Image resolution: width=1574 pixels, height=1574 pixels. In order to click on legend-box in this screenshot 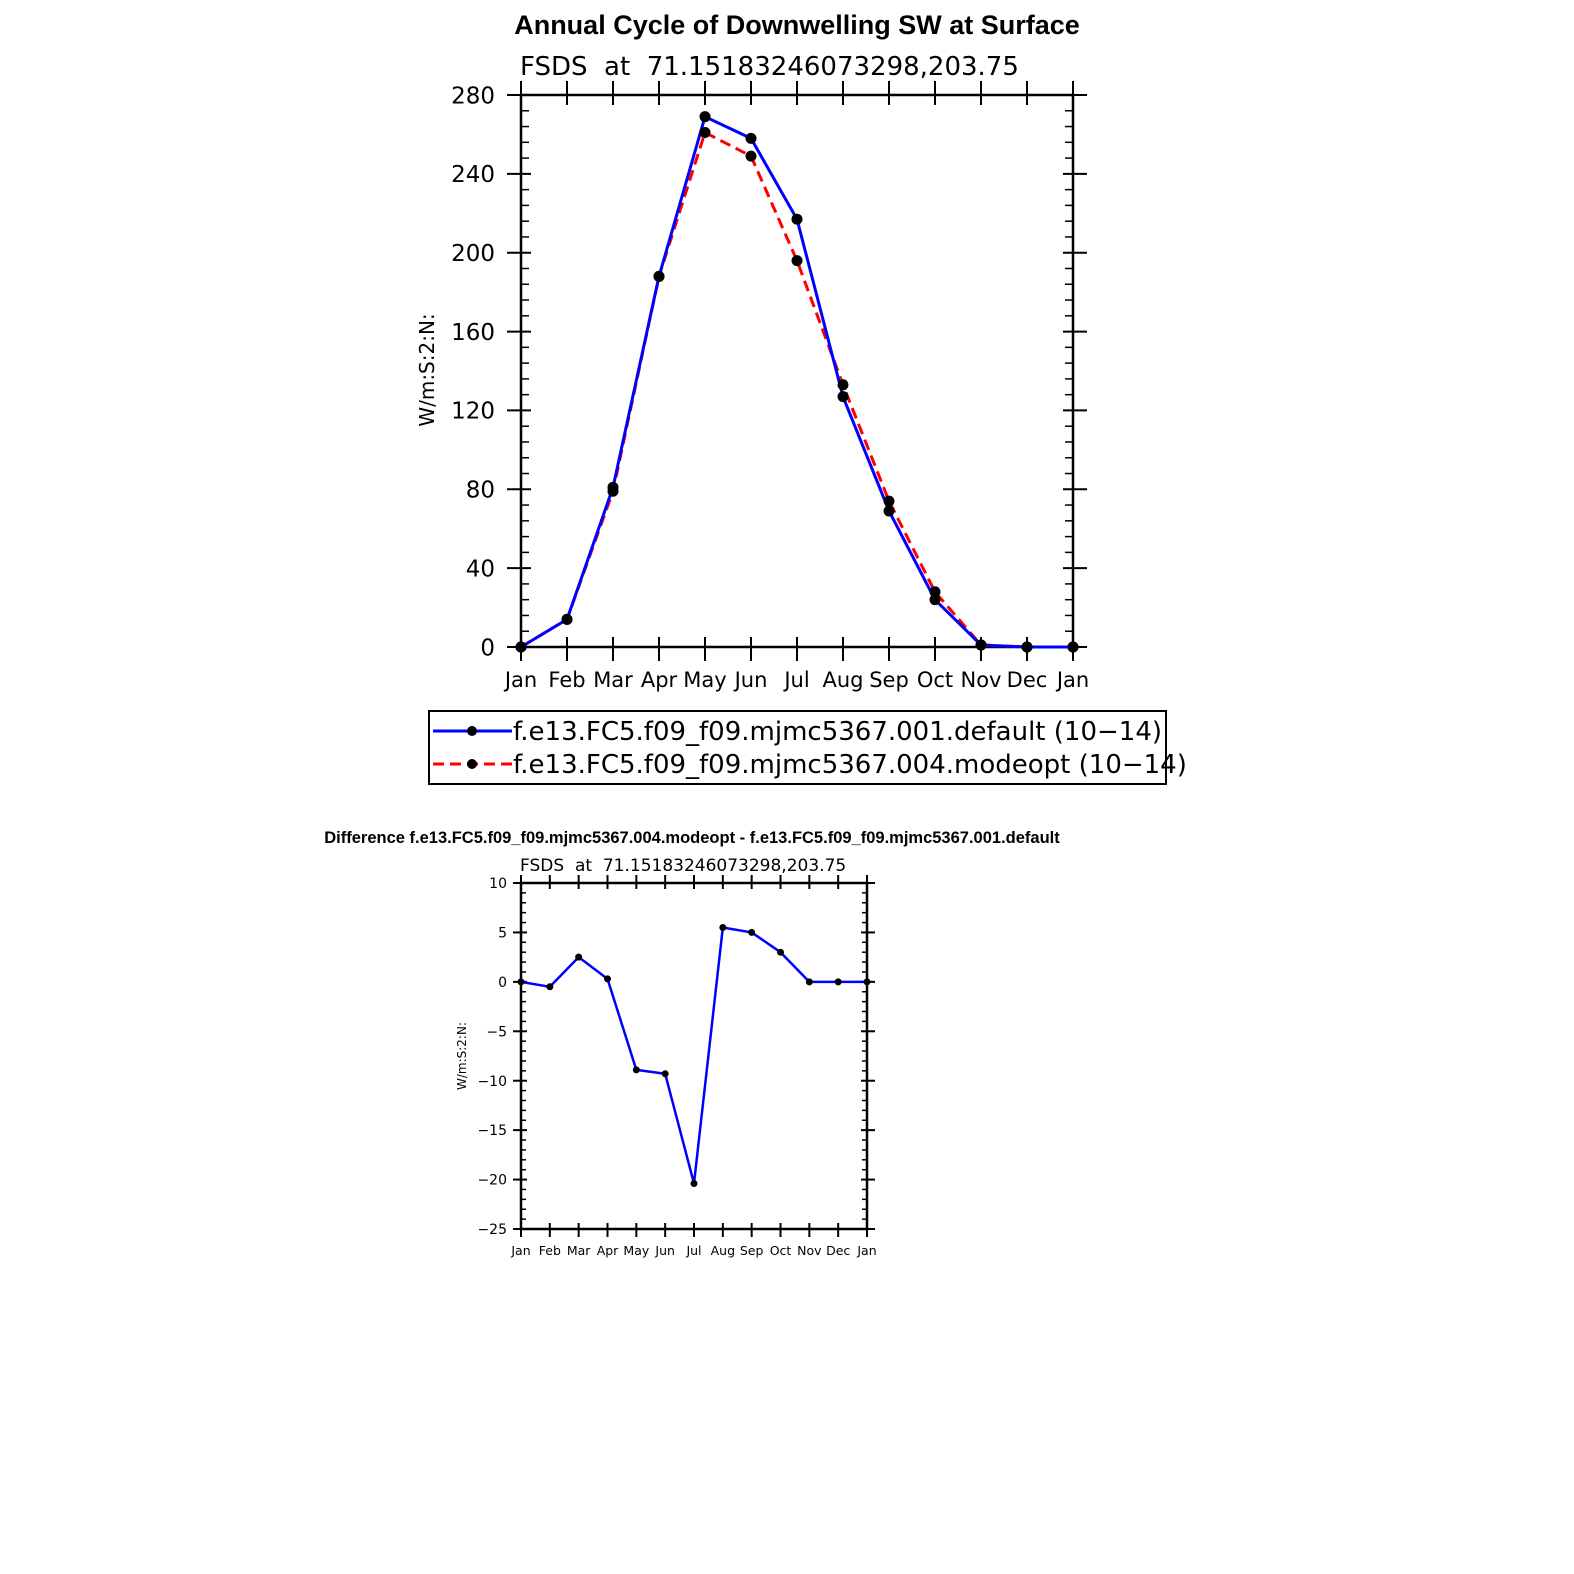, I will do `click(797, 747)`.